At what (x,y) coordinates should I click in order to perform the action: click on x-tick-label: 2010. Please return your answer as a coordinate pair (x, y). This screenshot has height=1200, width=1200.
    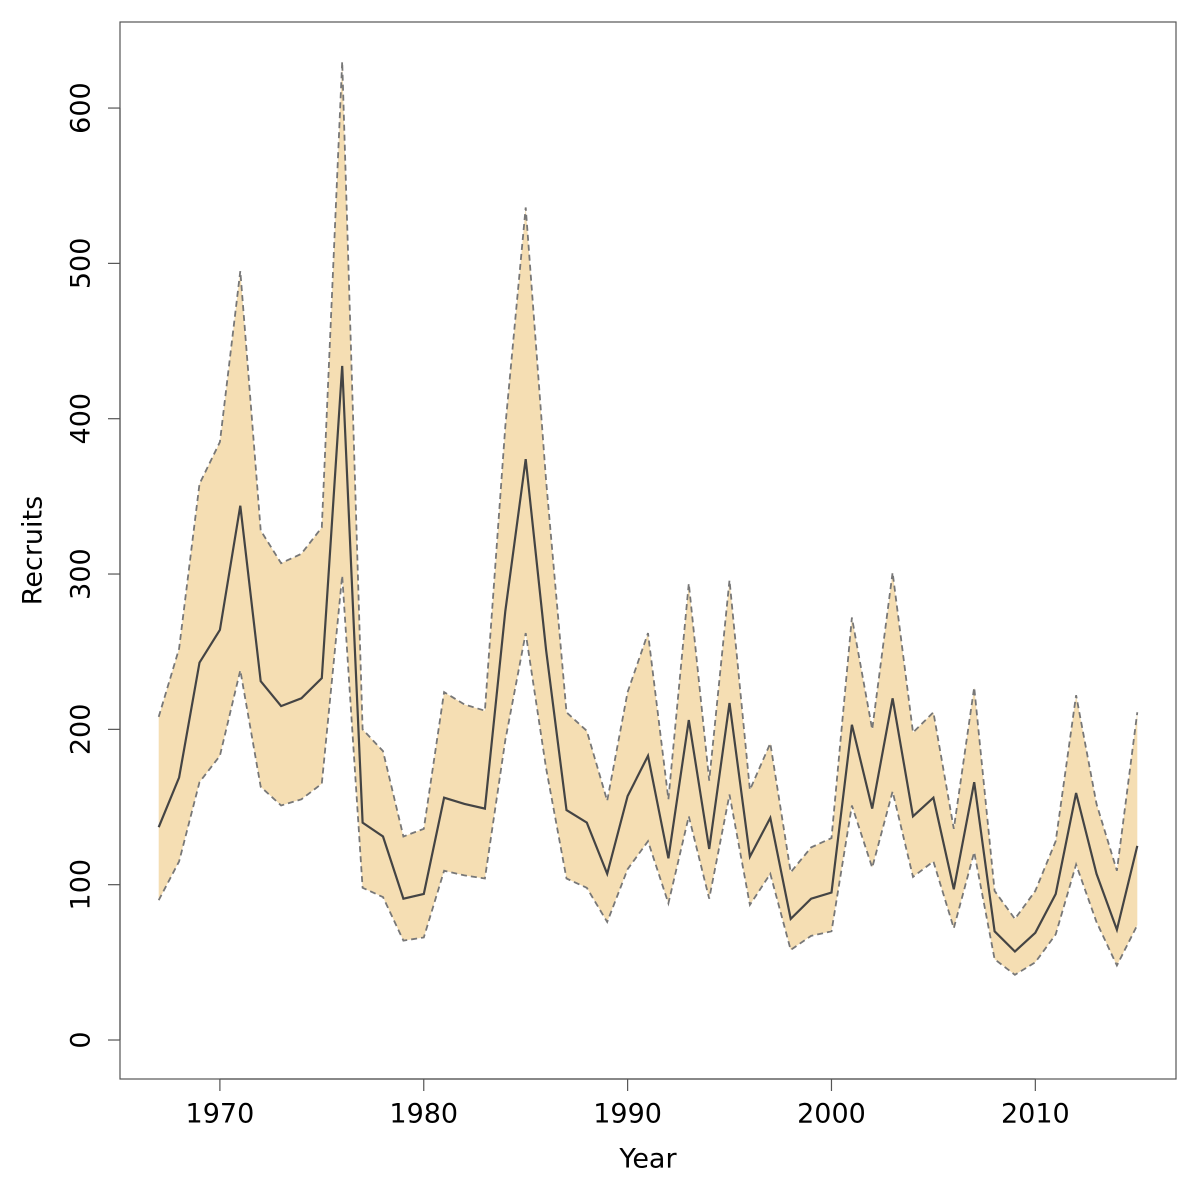
    Looking at the image, I should click on (1035, 1114).